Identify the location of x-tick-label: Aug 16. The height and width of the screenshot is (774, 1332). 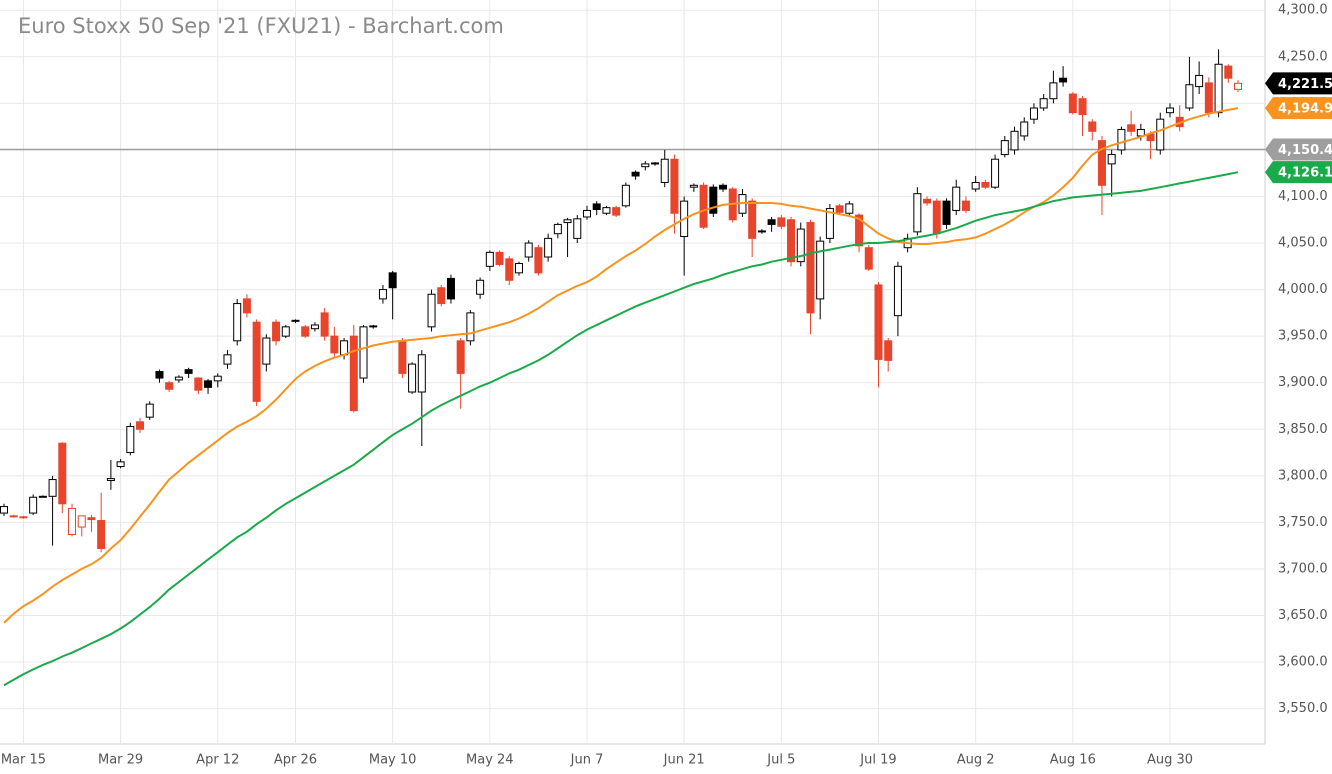
(1073, 760).